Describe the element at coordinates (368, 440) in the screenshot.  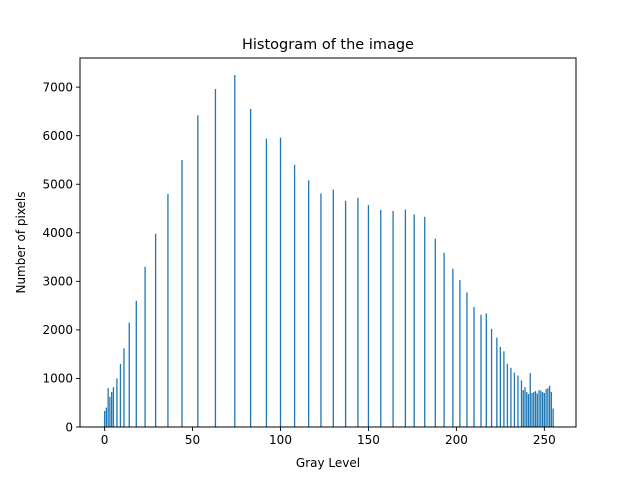
I see `x-tick-label: 150` at that location.